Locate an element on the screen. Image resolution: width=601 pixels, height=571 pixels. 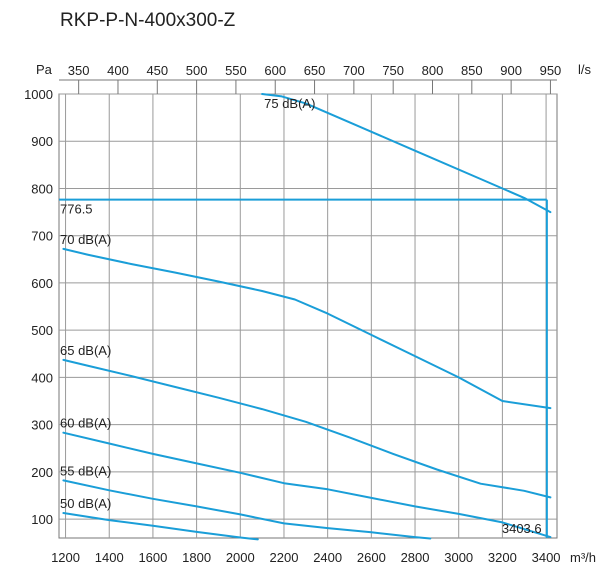
y-tick-label: 100 is located at coordinates (42, 519).